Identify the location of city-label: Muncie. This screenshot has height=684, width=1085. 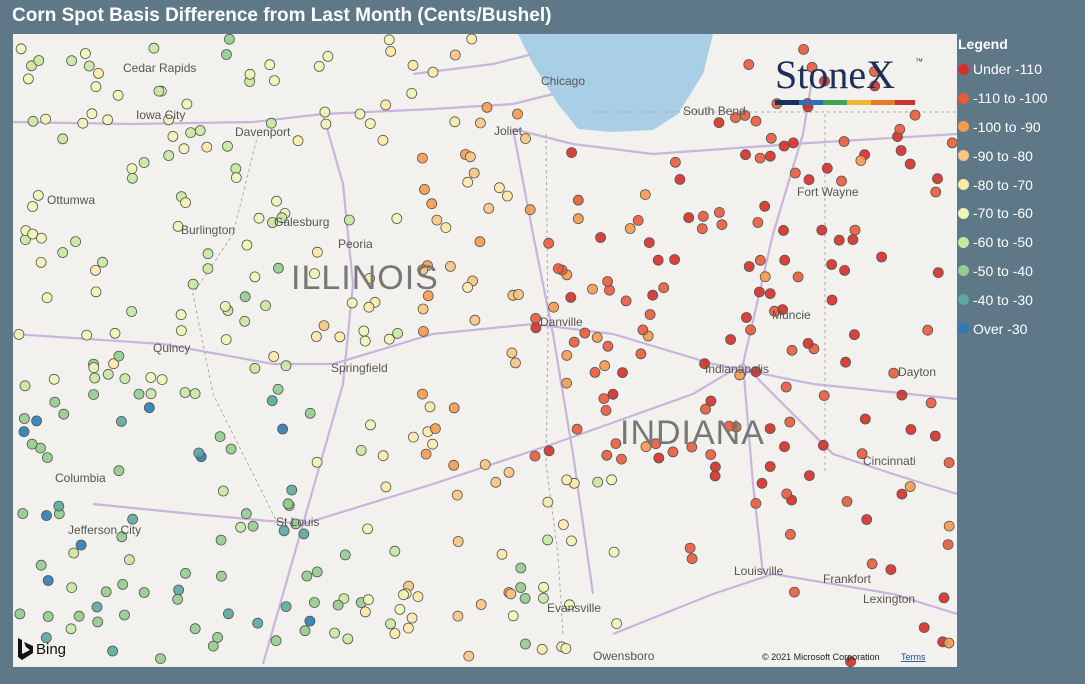
(791, 315).